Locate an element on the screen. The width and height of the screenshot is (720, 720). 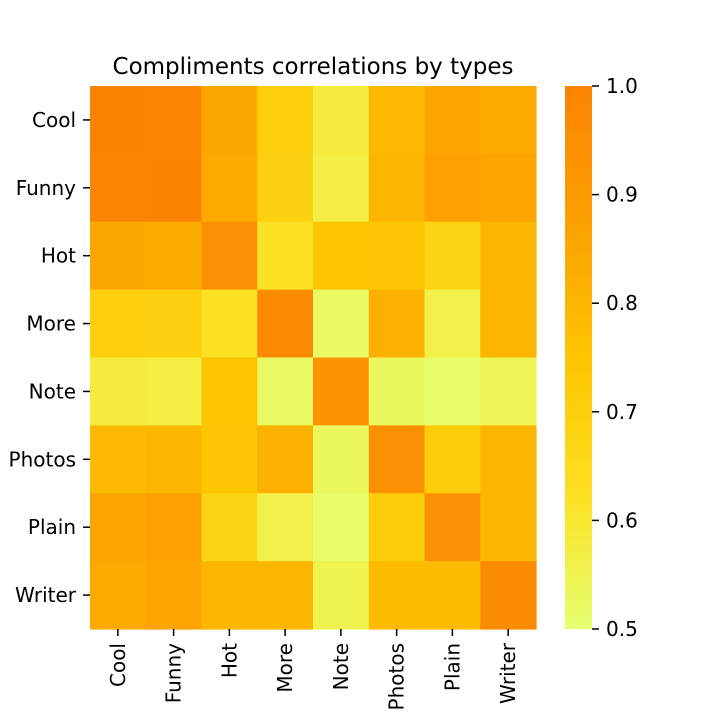
heatmap-cell-hot-hot is located at coordinates (229, 256).